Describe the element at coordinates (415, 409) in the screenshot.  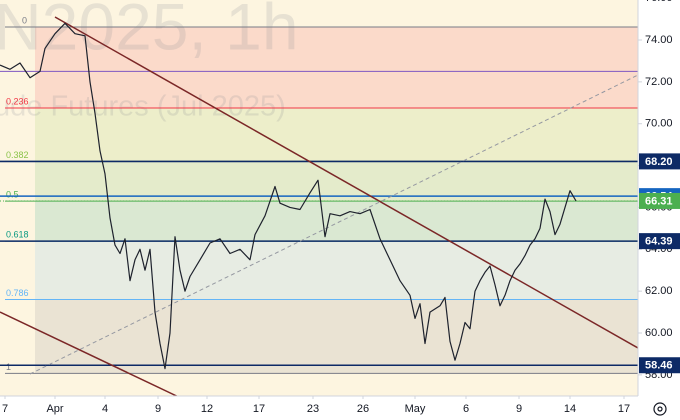
I see `x-tick-label: May` at that location.